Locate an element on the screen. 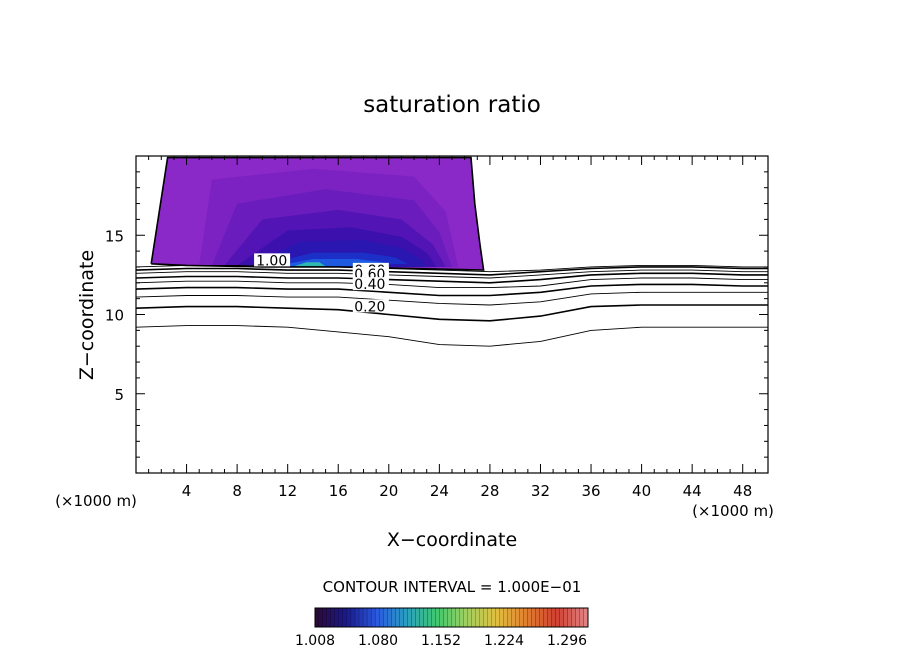 This screenshot has height=654, width=904. x-axis-label: X−coordinate is located at coordinates (452, 540).